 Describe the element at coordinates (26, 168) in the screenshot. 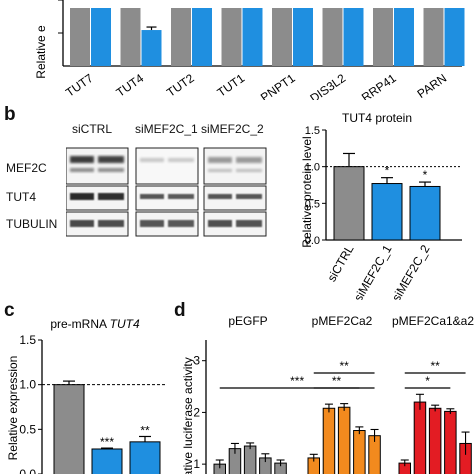

I see `blot-row-label-mef2c: MEF2C` at that location.